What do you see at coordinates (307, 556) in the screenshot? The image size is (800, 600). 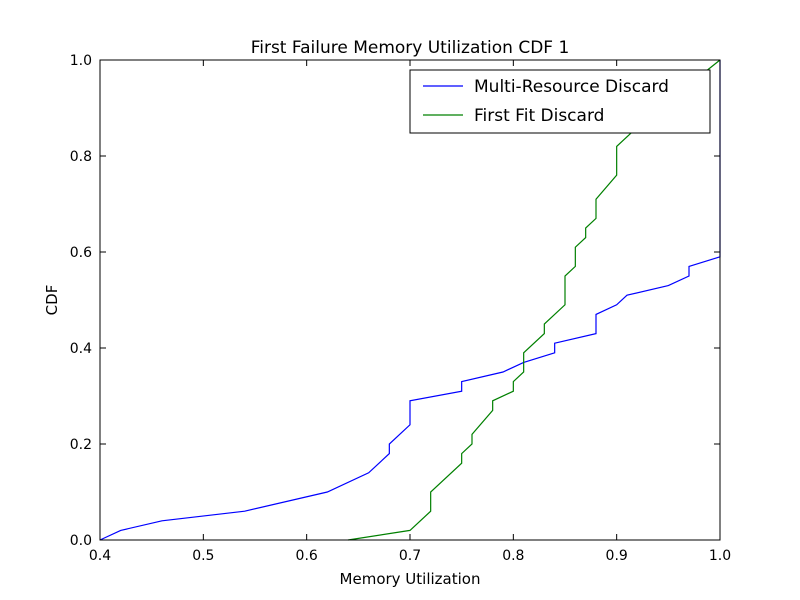 I see `x-tick-label: 0.6` at bounding box center [307, 556].